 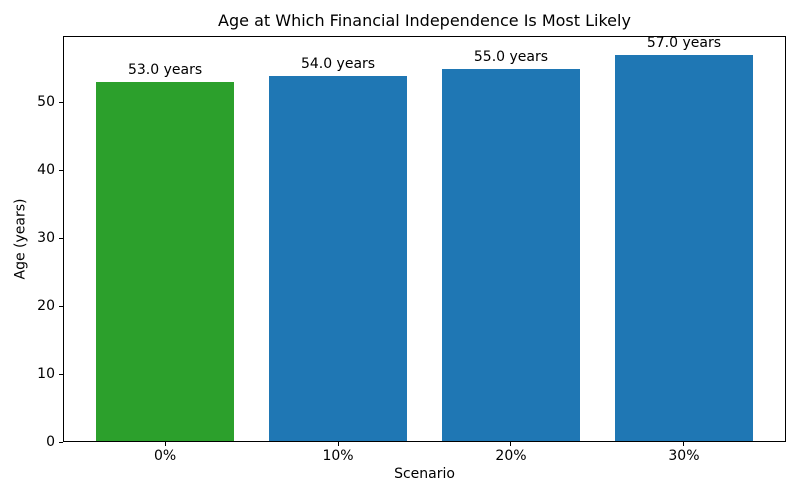 What do you see at coordinates (338, 63) in the screenshot?
I see `bar-value-label: 54.0 years` at bounding box center [338, 63].